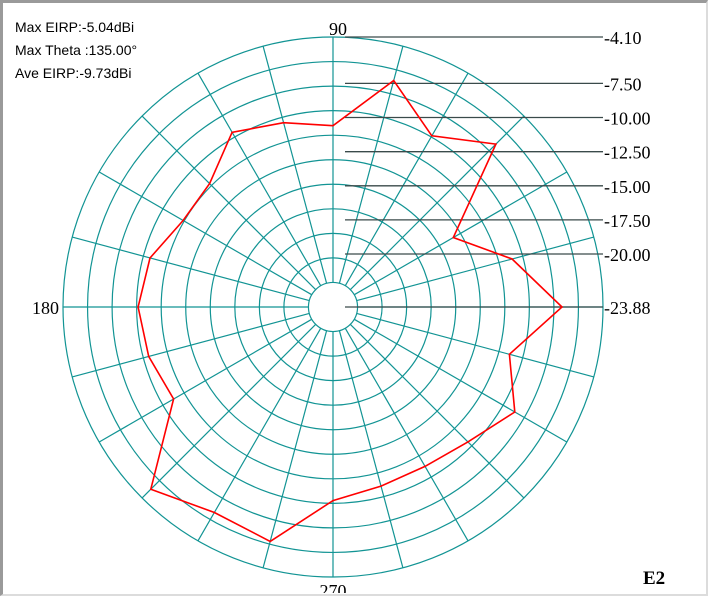  What do you see at coordinates (75, 27) in the screenshot?
I see `max-eirp-text: Max EIRP:-5.04dBi` at bounding box center [75, 27].